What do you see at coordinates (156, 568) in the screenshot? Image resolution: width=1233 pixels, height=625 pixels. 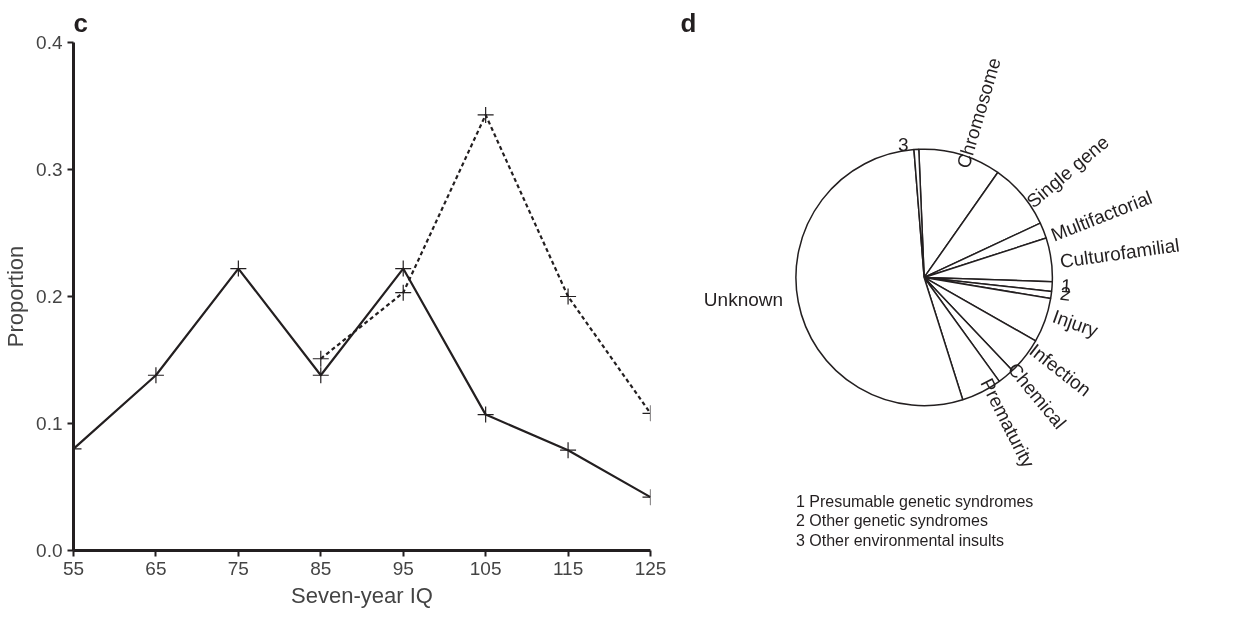 I see `x-tick-label: 65` at bounding box center [156, 568].